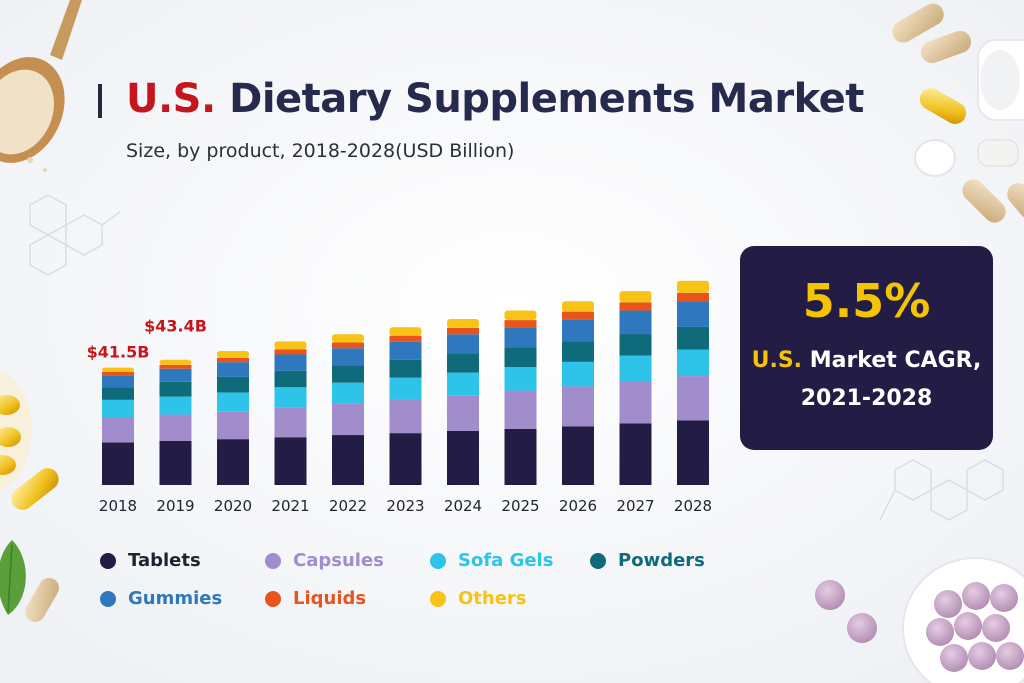 Image resolution: width=1024 pixels, height=683 pixels. What do you see at coordinates (463, 323) in the screenshot?
I see `bar-segment-others-2024` at bounding box center [463, 323].